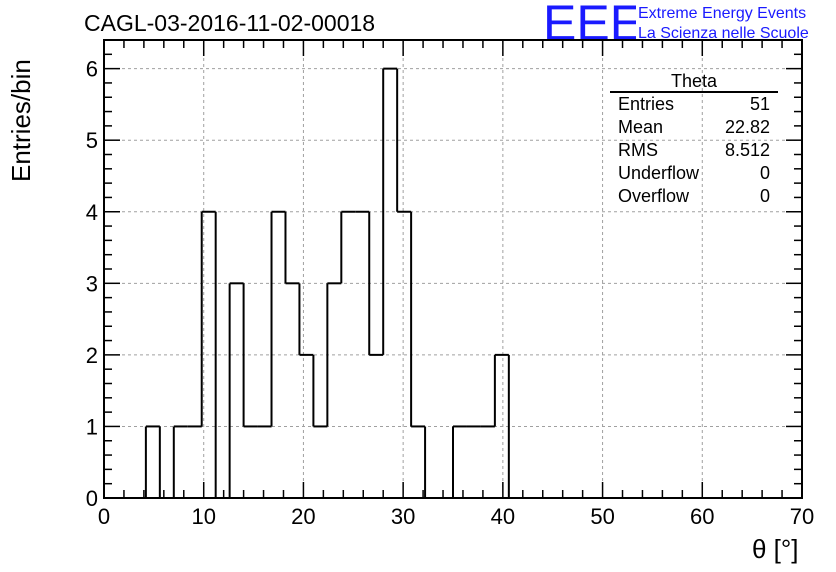 The height and width of the screenshot is (572, 836). I want to click on stats-label: Entries, so click(646, 104).